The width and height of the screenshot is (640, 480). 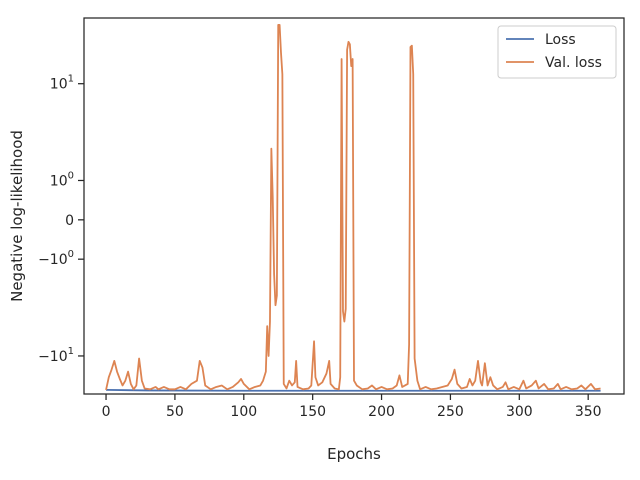 I want to click on x-tick-label: 150, so click(x=312, y=412).